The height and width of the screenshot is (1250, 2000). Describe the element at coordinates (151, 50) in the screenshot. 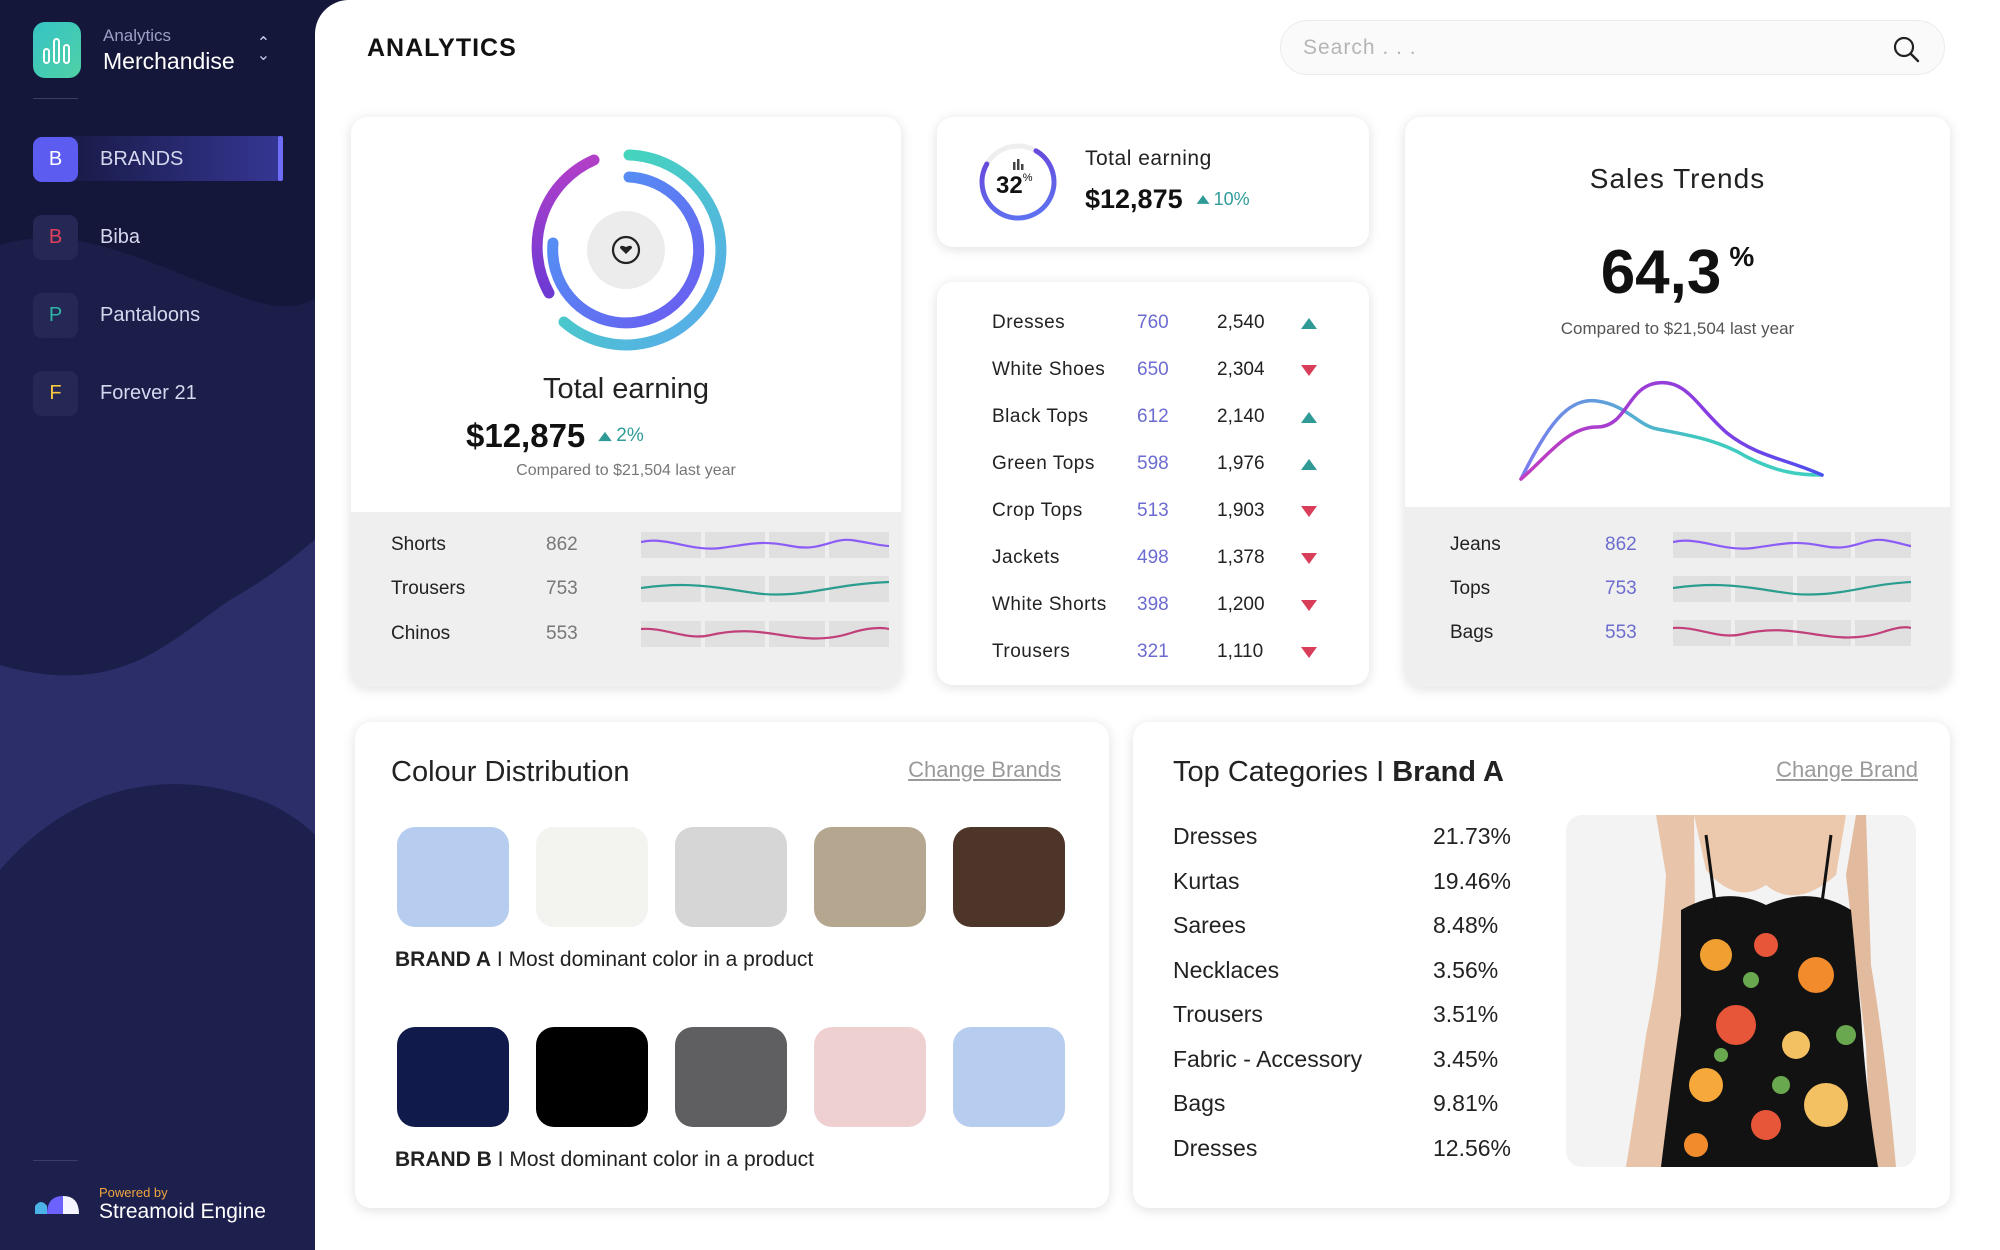

I see `app-switcher: Analytics Merchandise ⌃ ⌄` at that location.